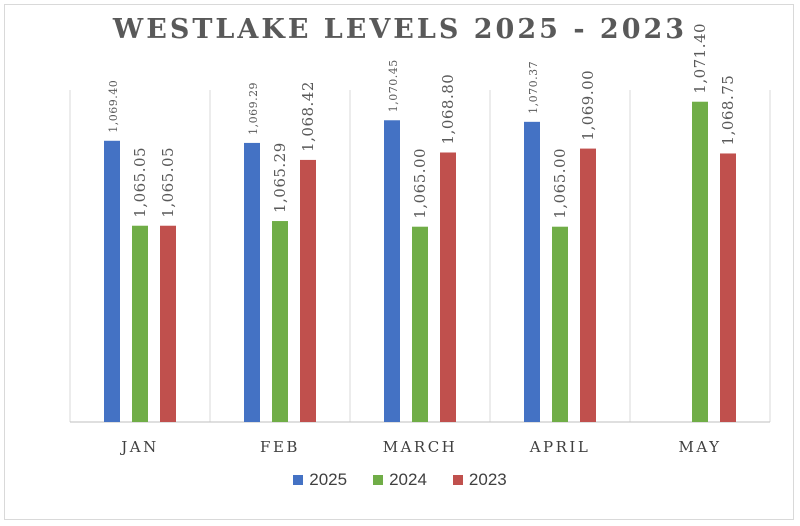 This screenshot has height=526, width=800. I want to click on x-tick-label: MARCH, so click(420, 447).